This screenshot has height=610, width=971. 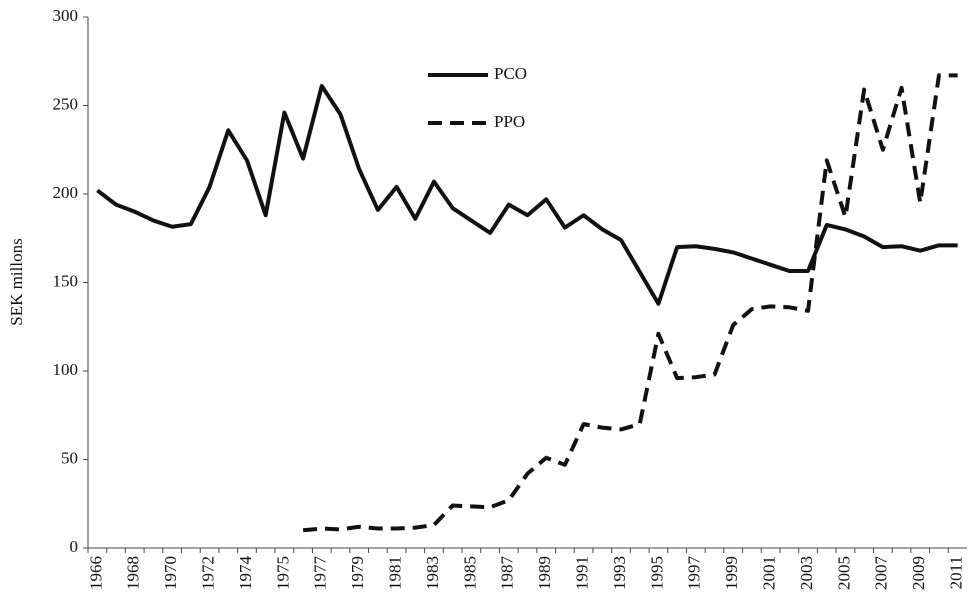 I want to click on x-tick-label: 2005, so click(x=843, y=573).